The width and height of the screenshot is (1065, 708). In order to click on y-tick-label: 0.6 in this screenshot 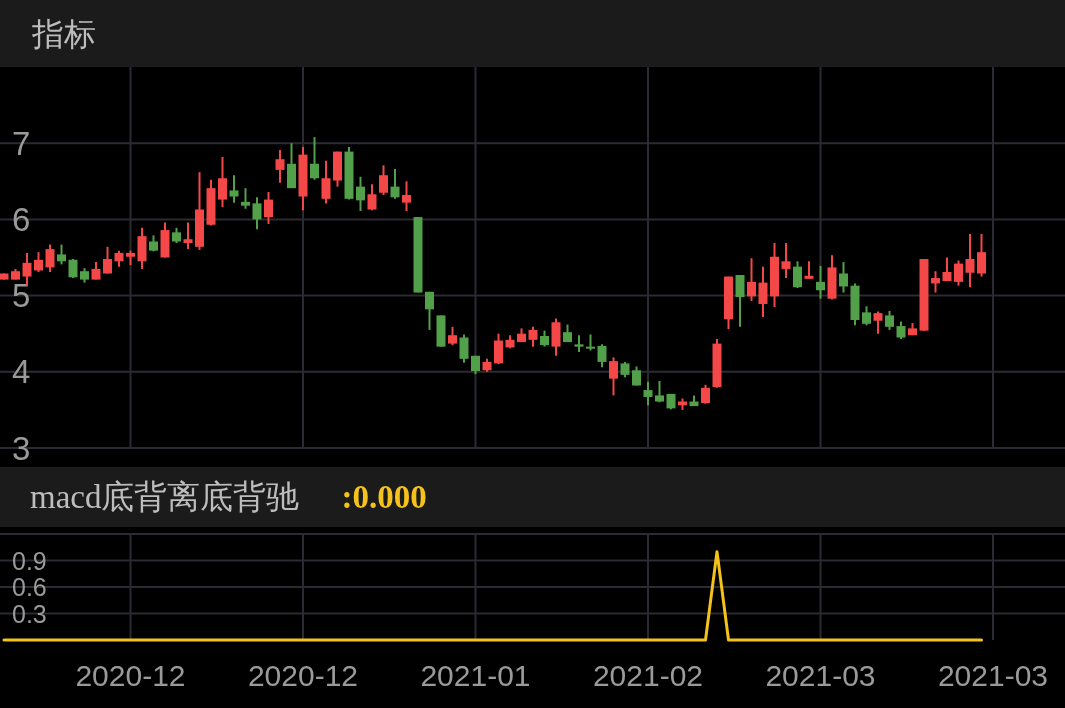, I will do `click(29, 587)`.